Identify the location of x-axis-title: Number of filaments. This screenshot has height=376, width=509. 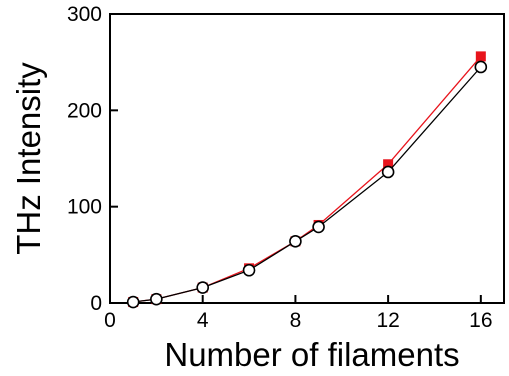
(311, 354).